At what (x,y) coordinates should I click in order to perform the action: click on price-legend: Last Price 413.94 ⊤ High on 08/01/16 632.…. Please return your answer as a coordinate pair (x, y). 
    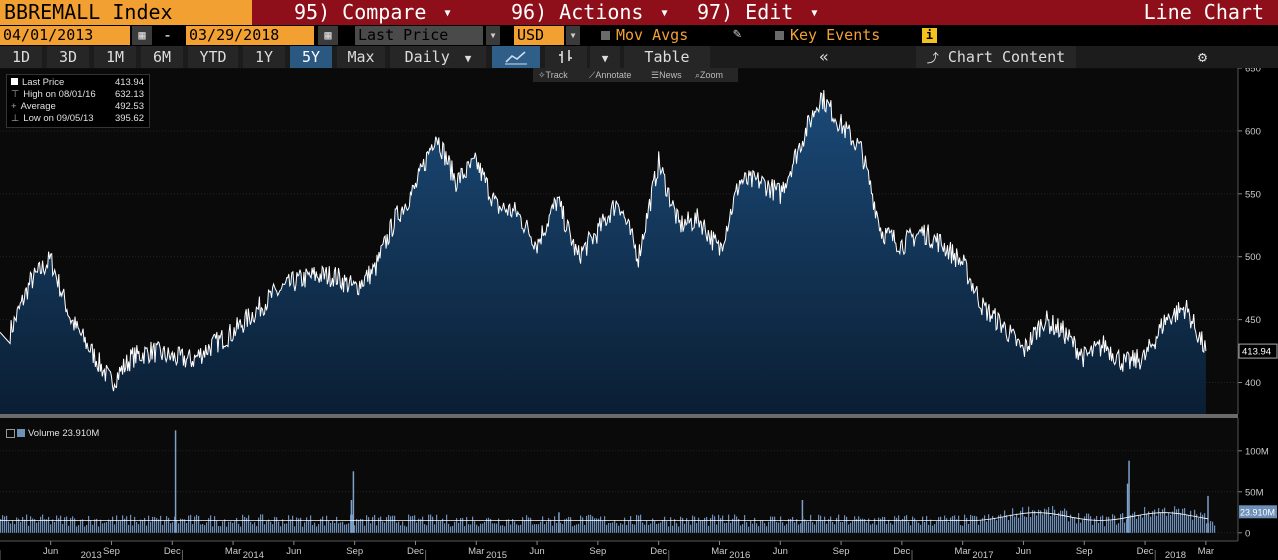
    Looking at the image, I should click on (78, 101).